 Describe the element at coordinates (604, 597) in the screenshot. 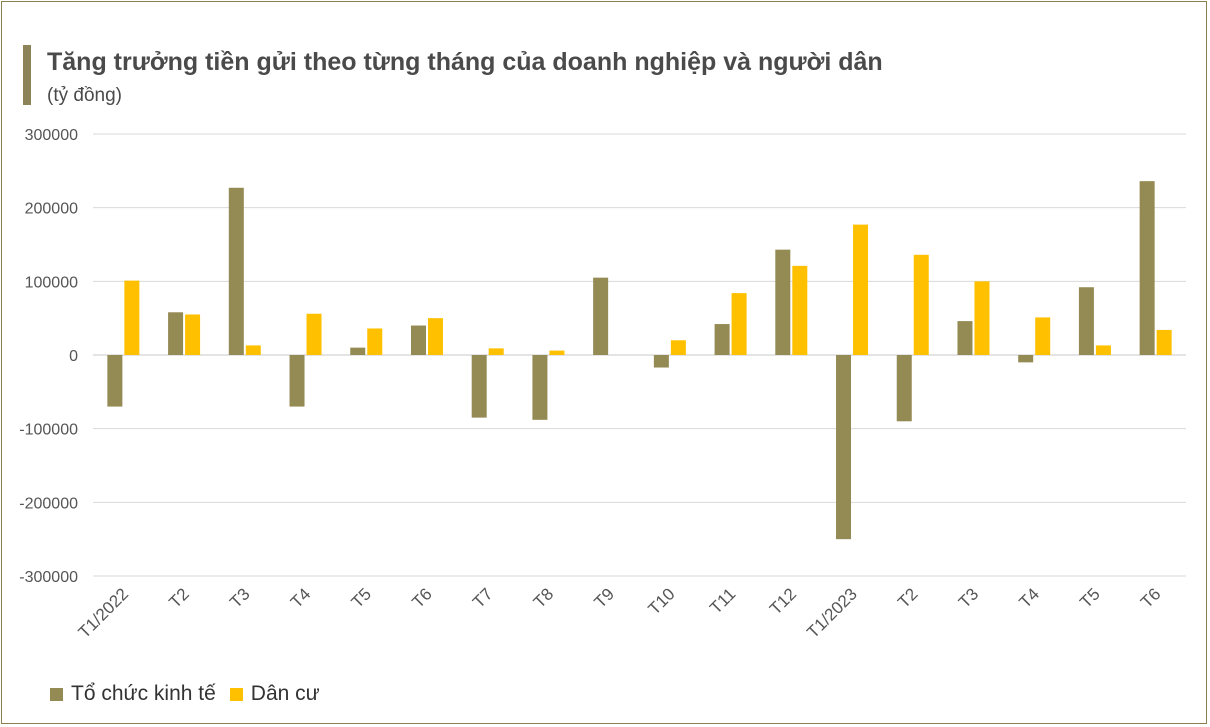

I see `x-tick-label: T9` at that location.